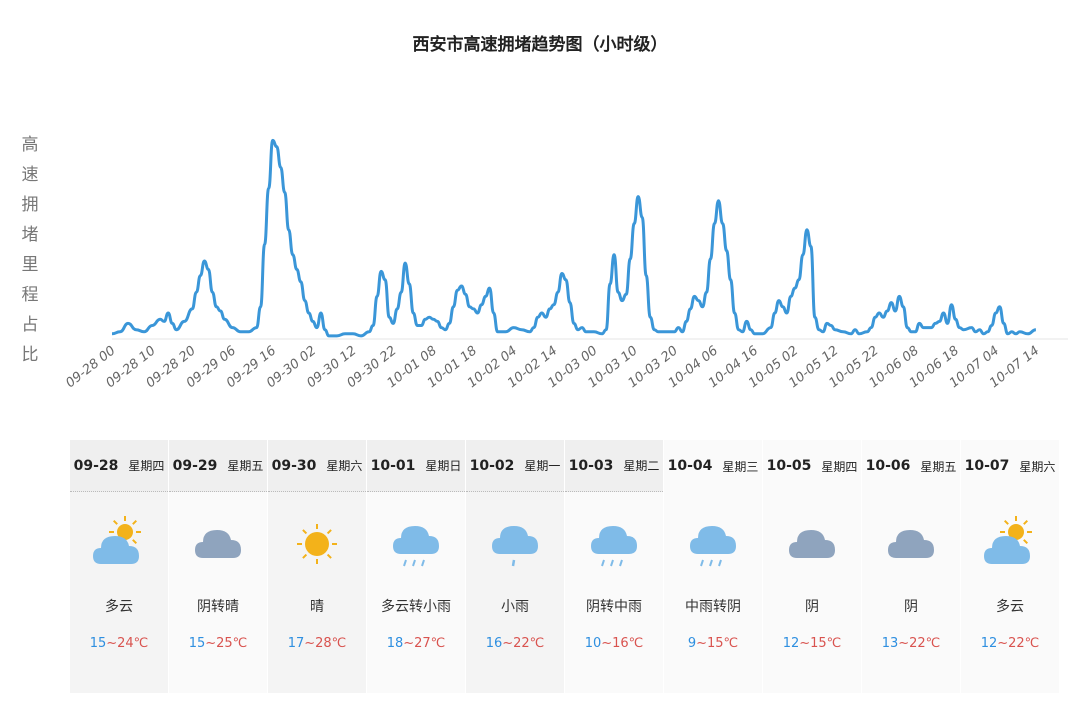 The image size is (1080, 712). What do you see at coordinates (591, 465) in the screenshot?
I see `forecast-date: 10-03` at bounding box center [591, 465].